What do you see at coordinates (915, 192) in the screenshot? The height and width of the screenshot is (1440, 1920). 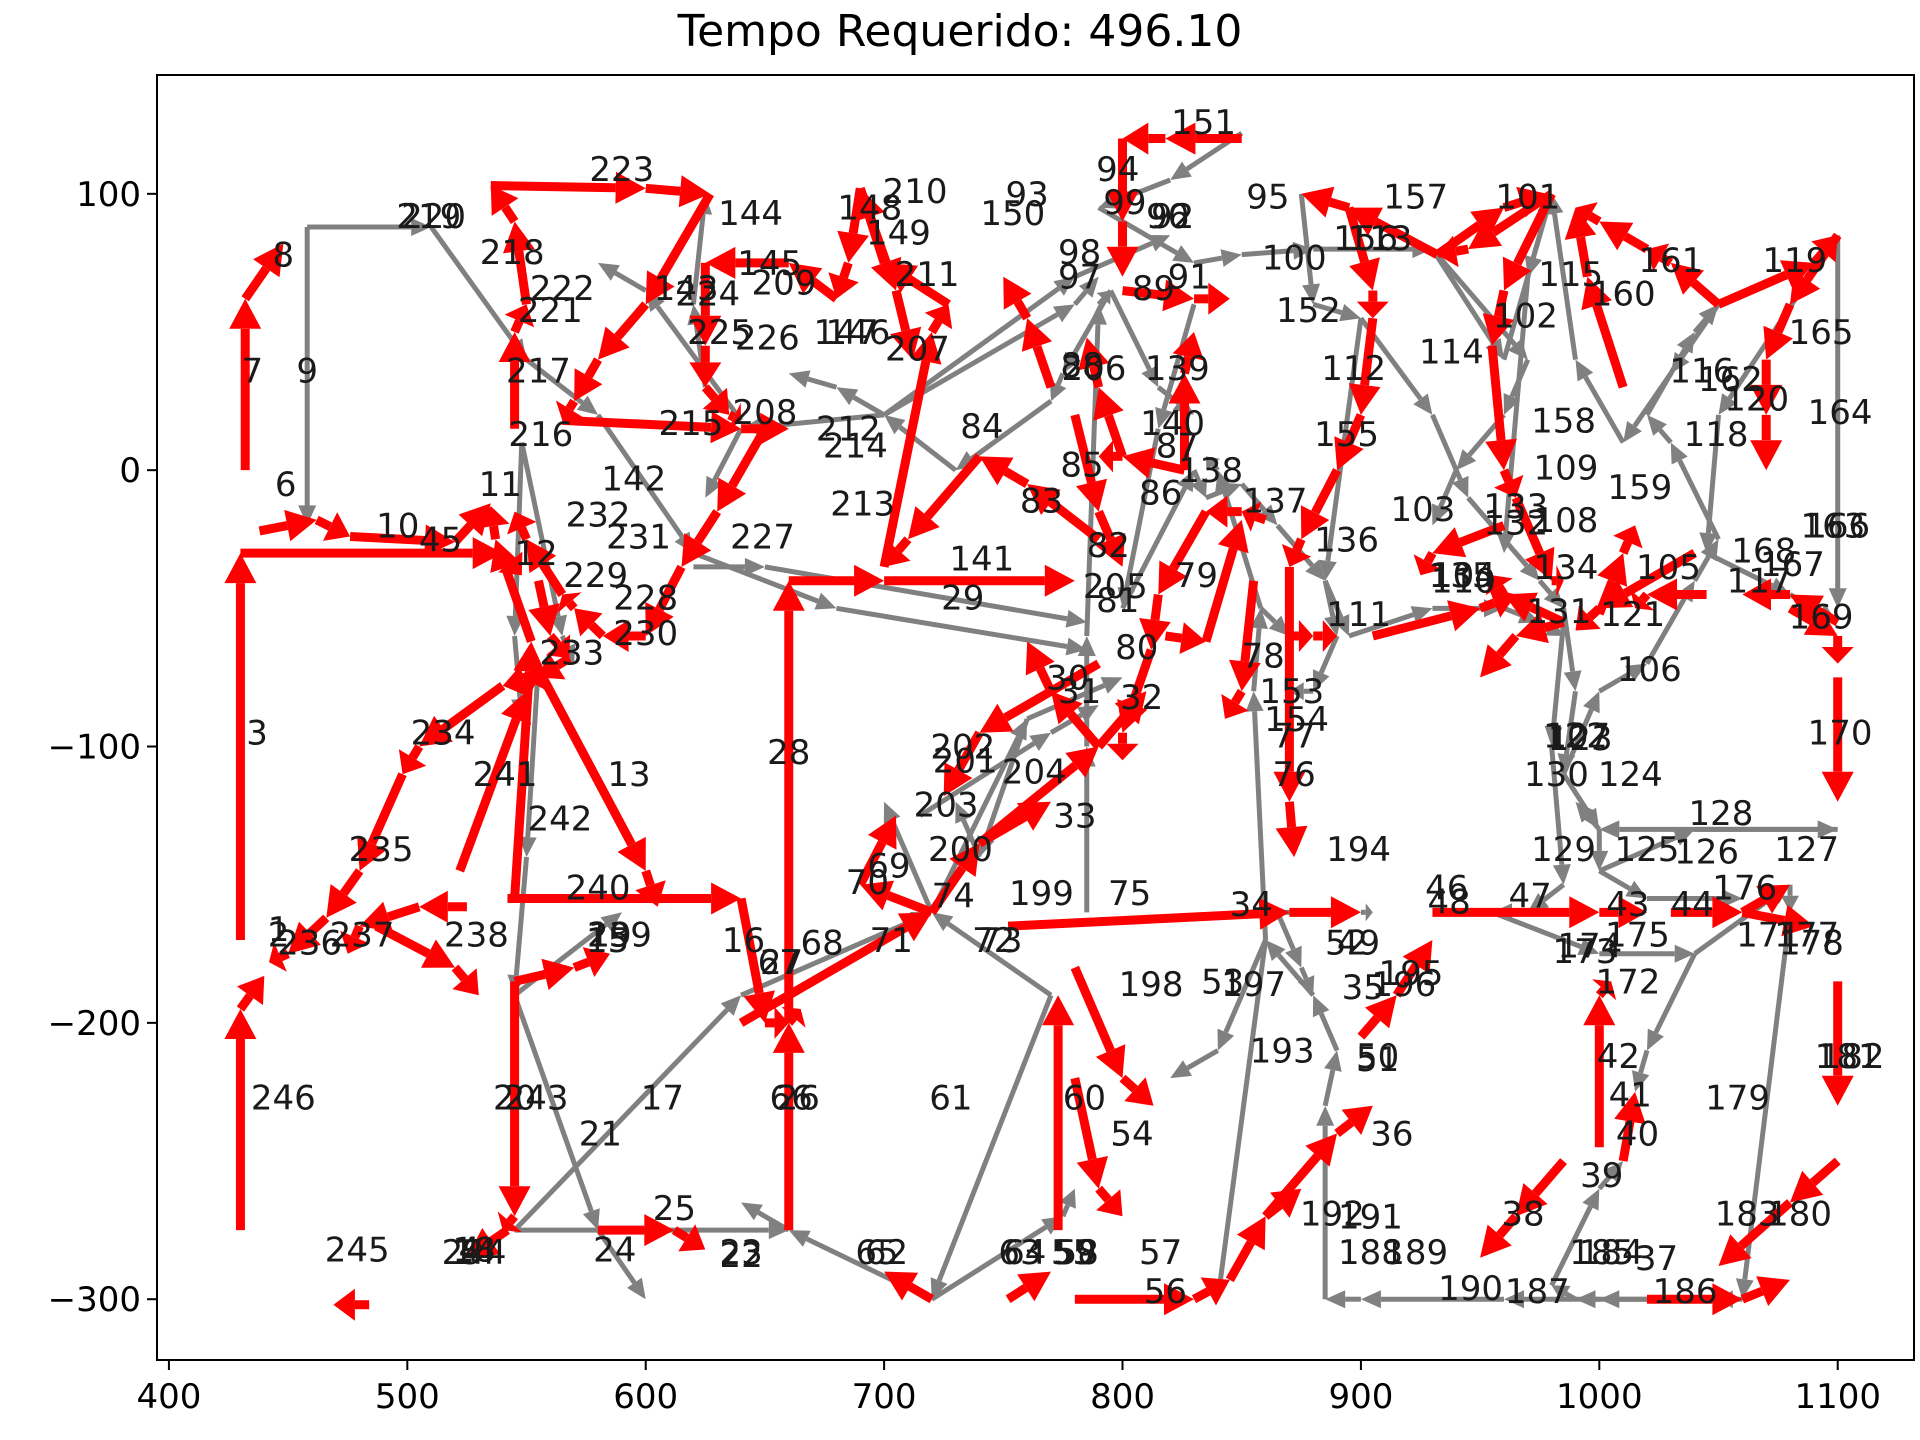 I see `node-label: 210` at bounding box center [915, 192].